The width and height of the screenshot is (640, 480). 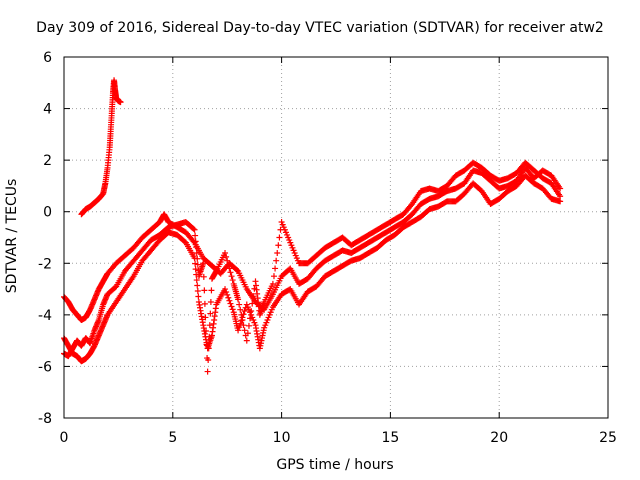 What do you see at coordinates (282, 438) in the screenshot?
I see `x-tick-label: 10` at bounding box center [282, 438].